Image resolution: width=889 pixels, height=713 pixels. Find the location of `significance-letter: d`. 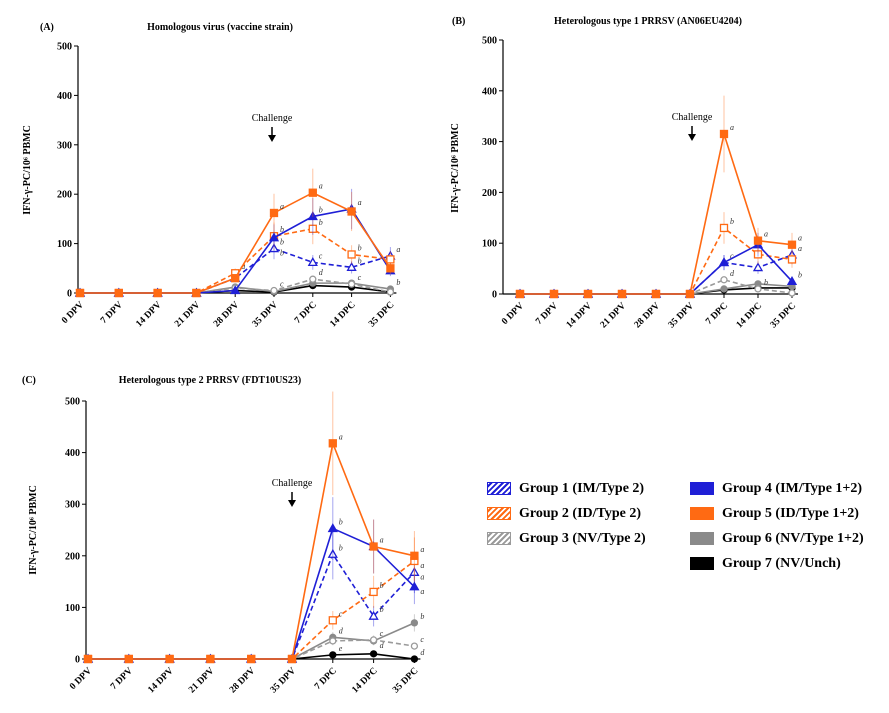

significance-letter: d is located at coordinates (732, 273).